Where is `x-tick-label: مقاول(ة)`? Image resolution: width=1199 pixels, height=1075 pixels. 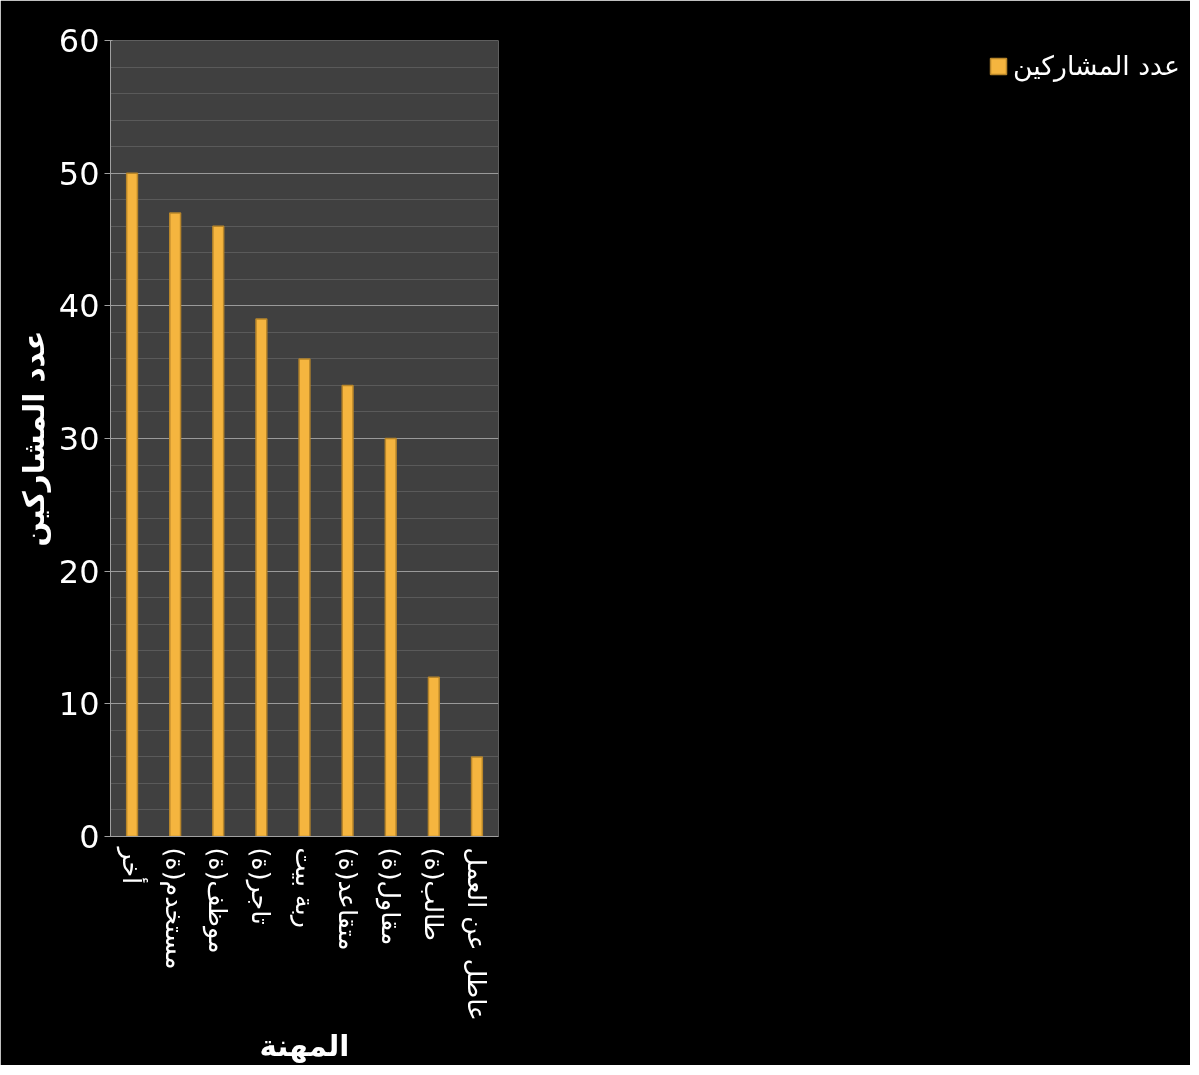 x-tick-label: مقاول(ة) is located at coordinates (390, 896).